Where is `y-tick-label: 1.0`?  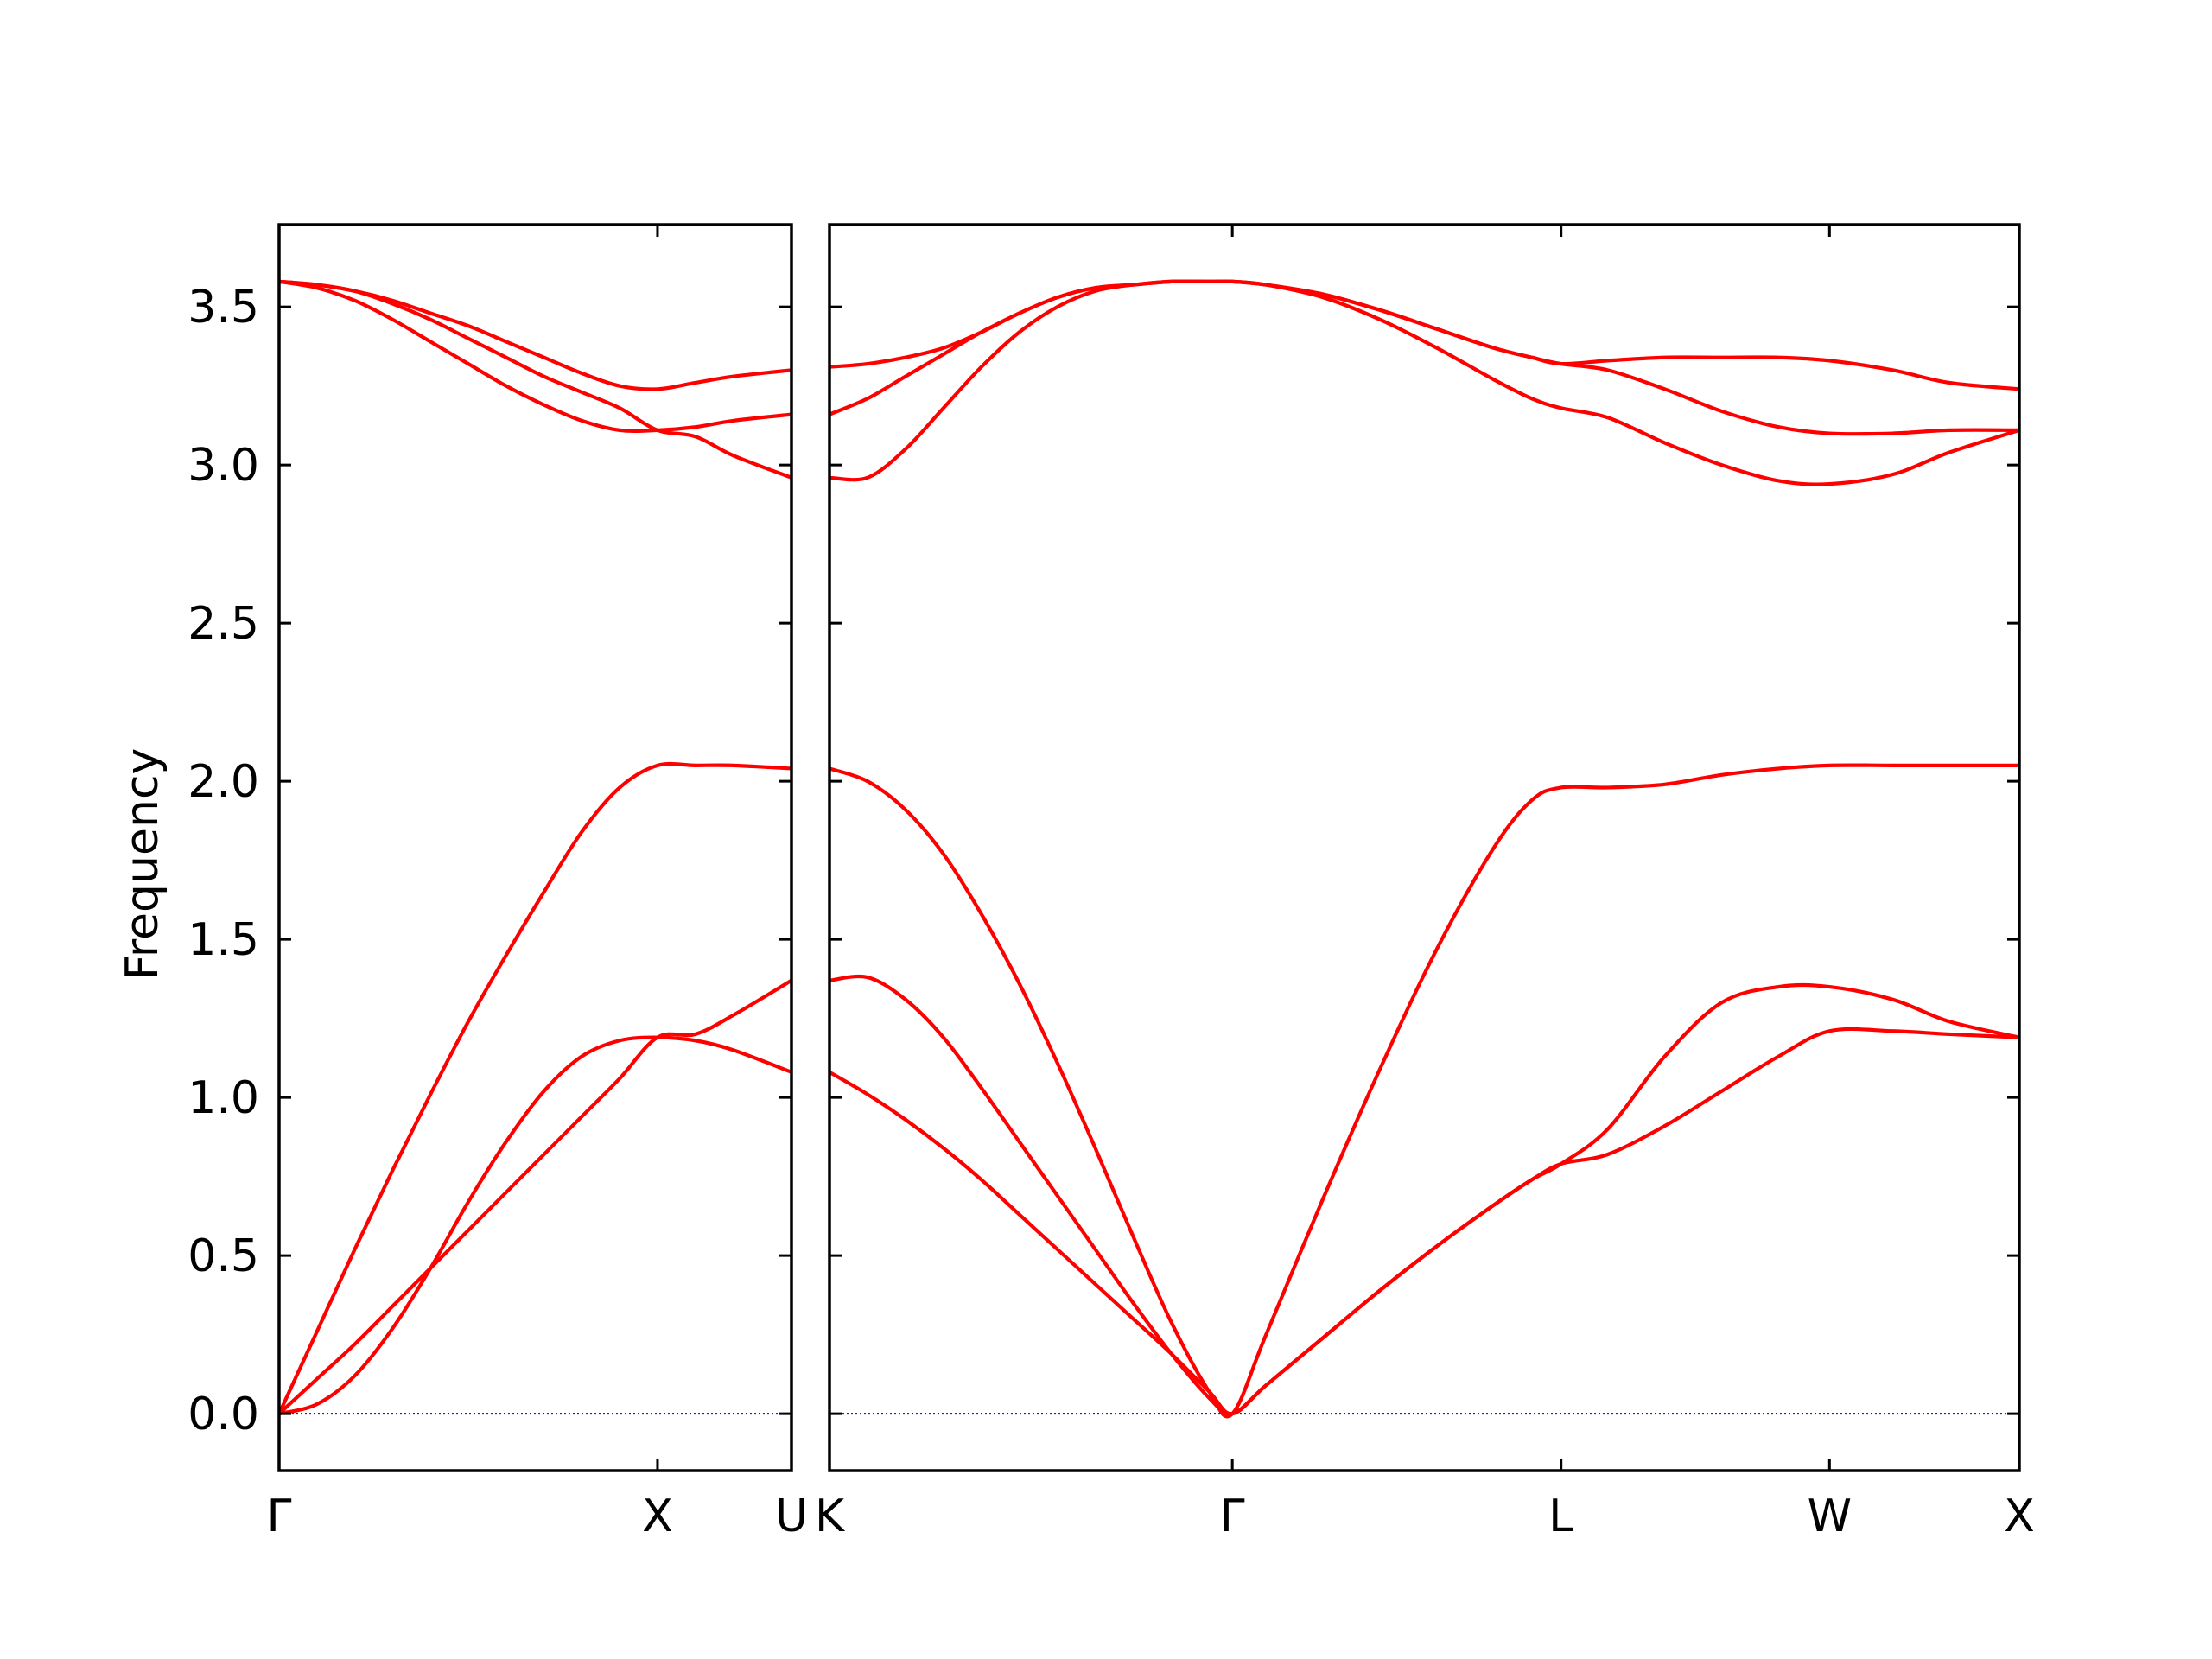 y-tick-label: 1.0 is located at coordinates (223, 1098).